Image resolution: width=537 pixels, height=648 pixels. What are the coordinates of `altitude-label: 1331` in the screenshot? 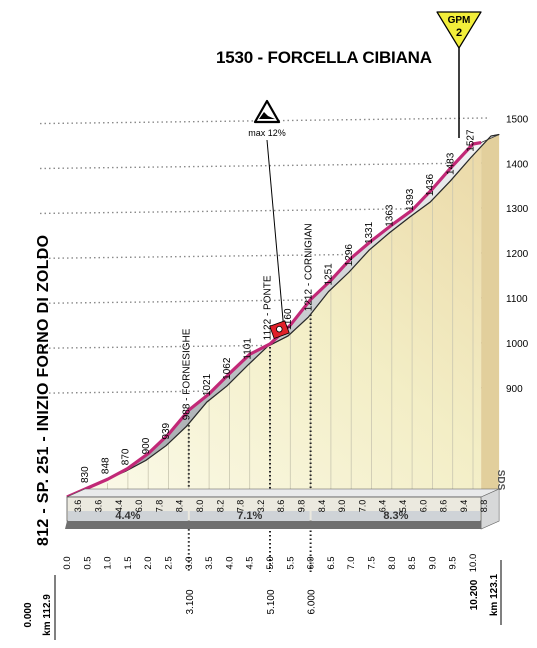 It's located at (369, 232).